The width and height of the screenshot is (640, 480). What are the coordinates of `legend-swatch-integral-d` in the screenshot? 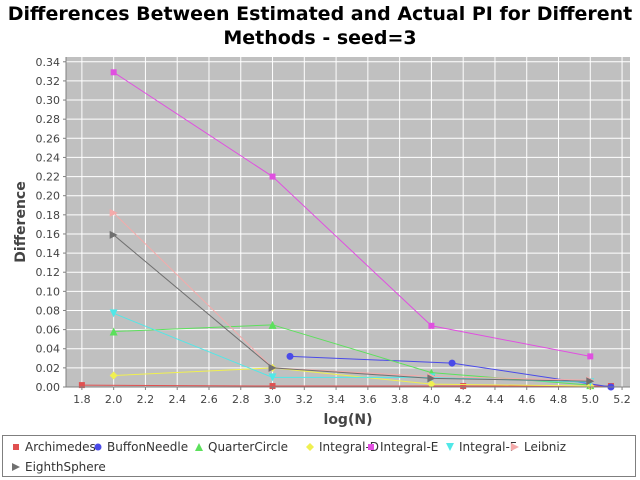 It's located at (310, 447).